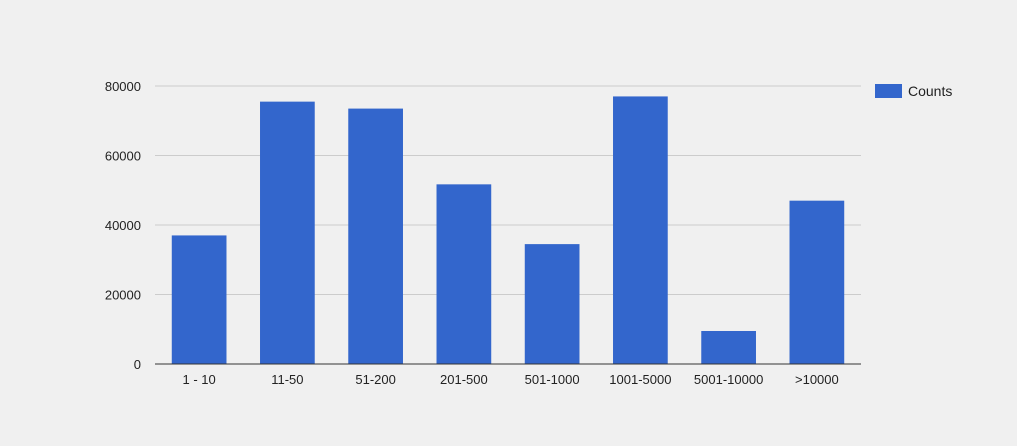 The image size is (1017, 446). I want to click on y-axis-tick-labels: 0 20000 40000 60000 80000, so click(123, 225).